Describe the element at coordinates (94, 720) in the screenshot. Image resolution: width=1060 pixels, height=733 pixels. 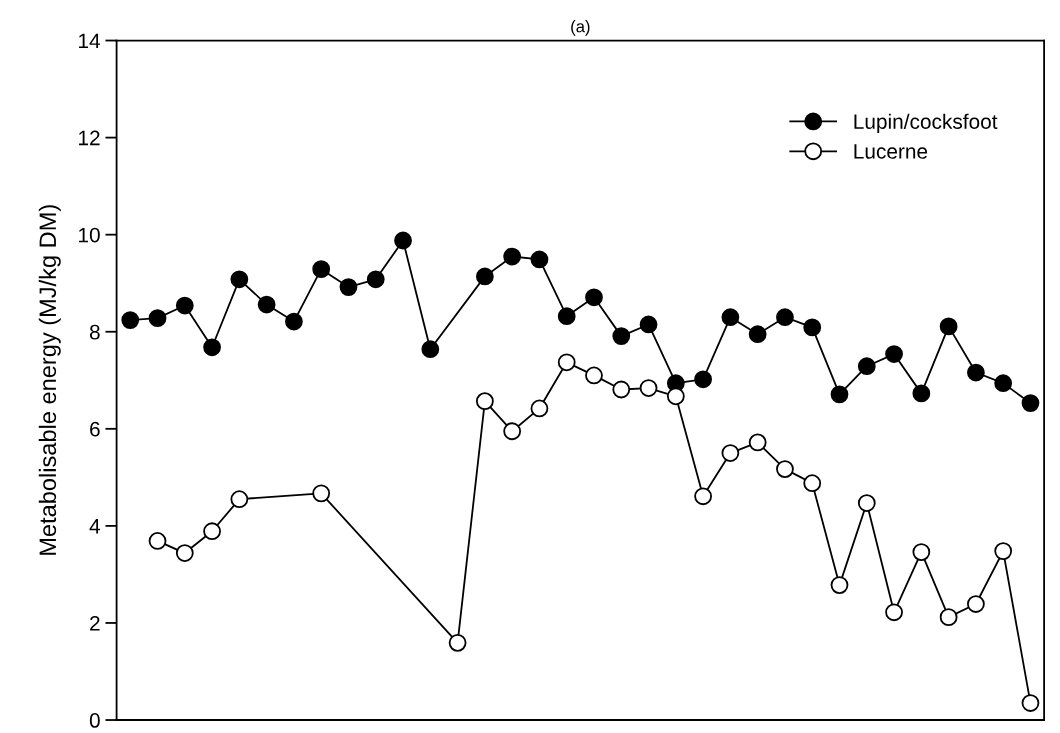
I see `y-tick-label: 0` at that location.